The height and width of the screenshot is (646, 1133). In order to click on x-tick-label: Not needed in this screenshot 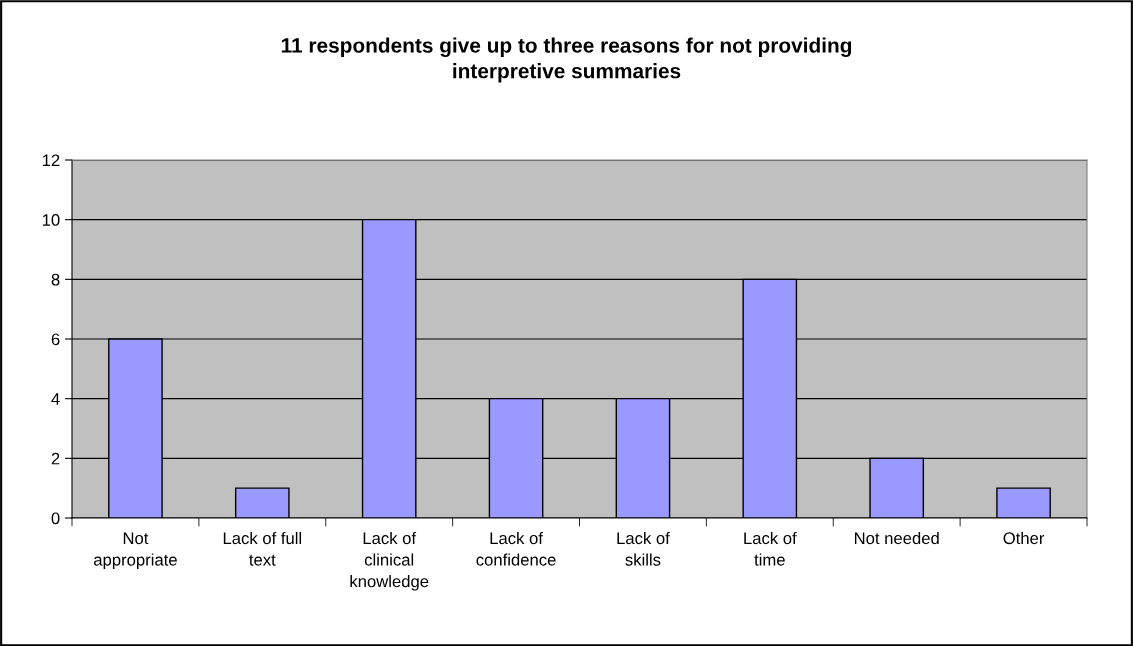, I will do `click(896, 538)`.